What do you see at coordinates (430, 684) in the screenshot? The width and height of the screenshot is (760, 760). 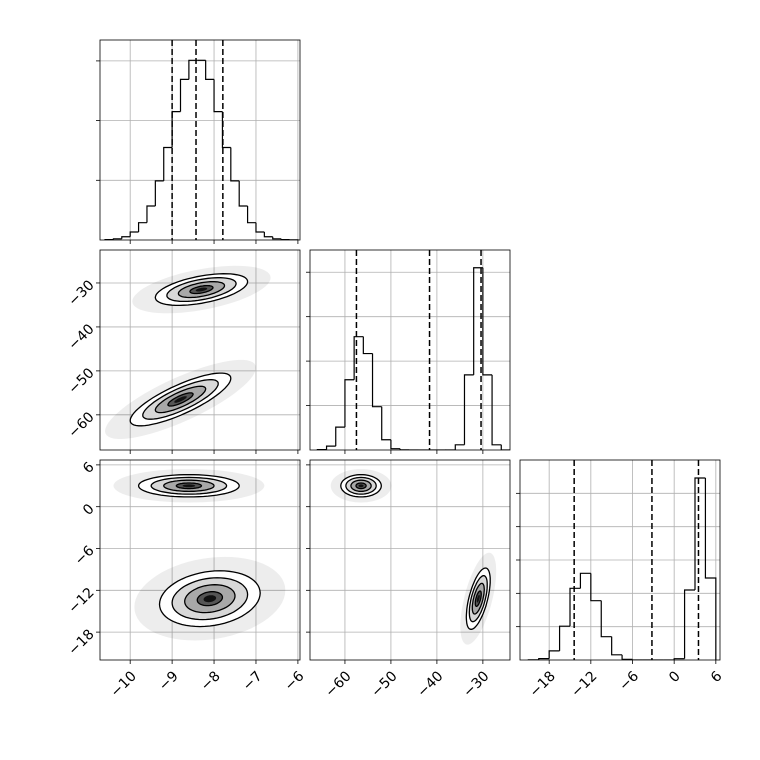 I see `x-tick-label: −40` at bounding box center [430, 684].